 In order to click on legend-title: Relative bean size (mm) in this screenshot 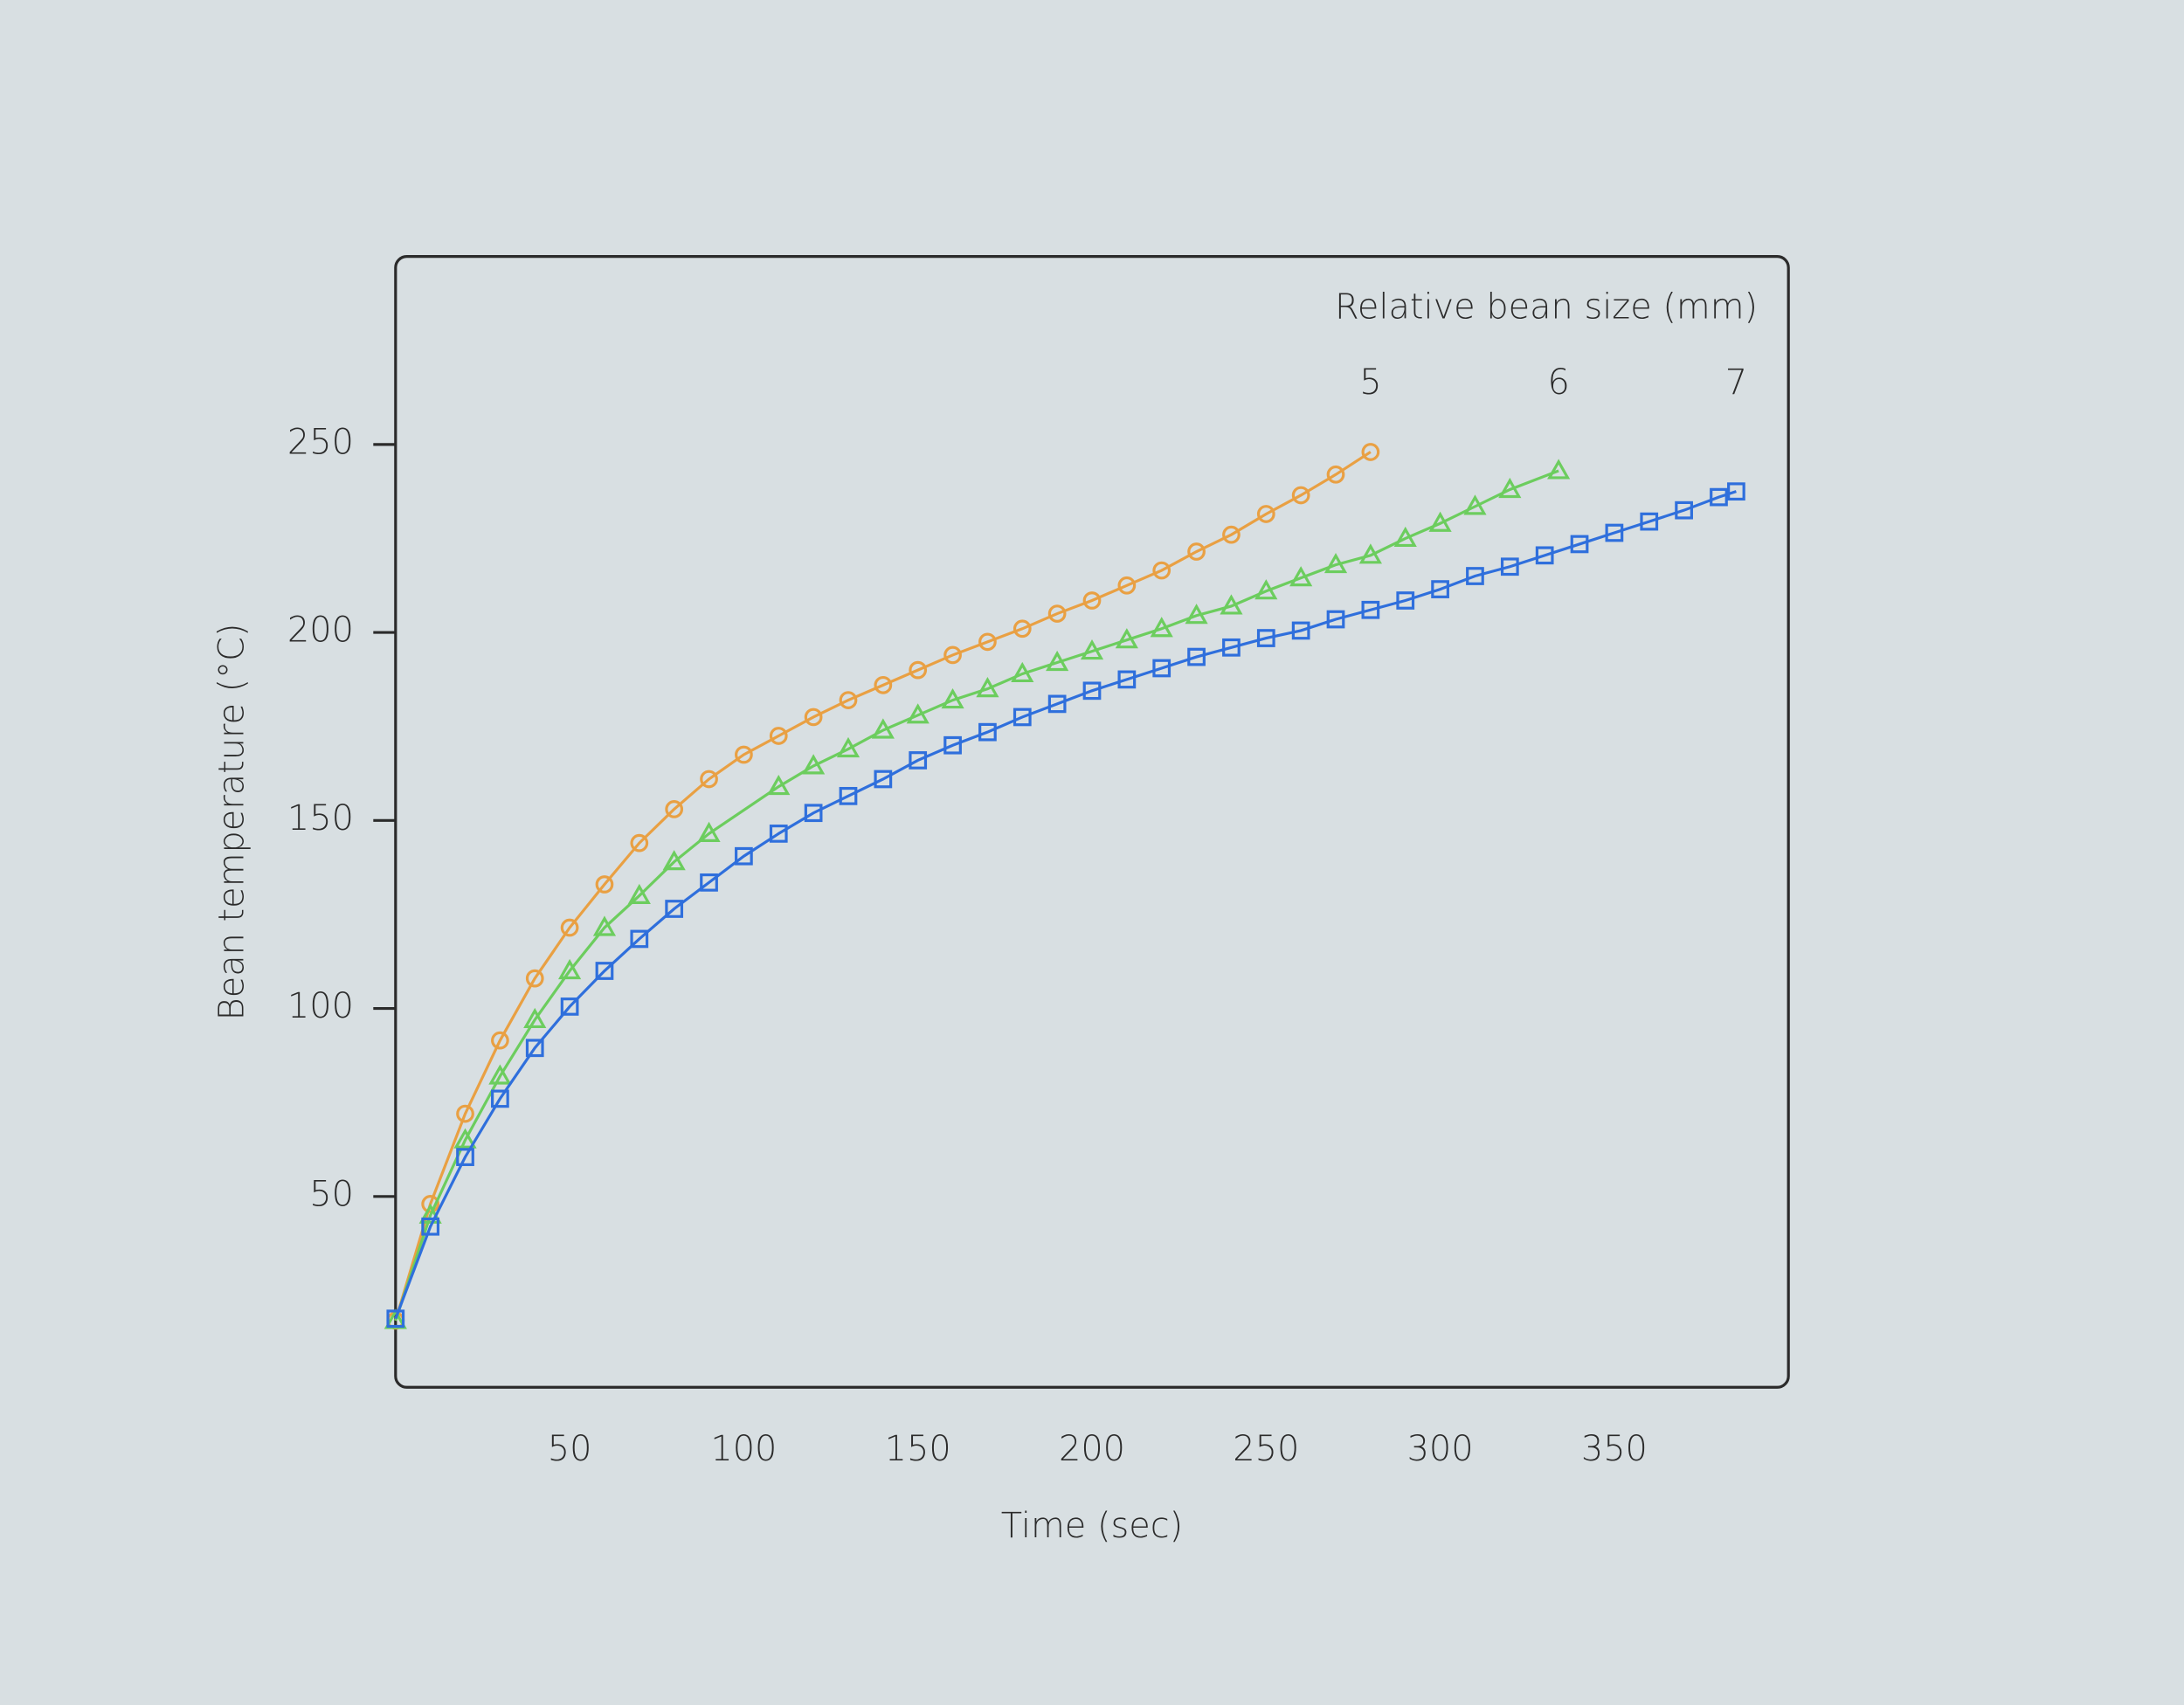, I will do `click(1546, 307)`.